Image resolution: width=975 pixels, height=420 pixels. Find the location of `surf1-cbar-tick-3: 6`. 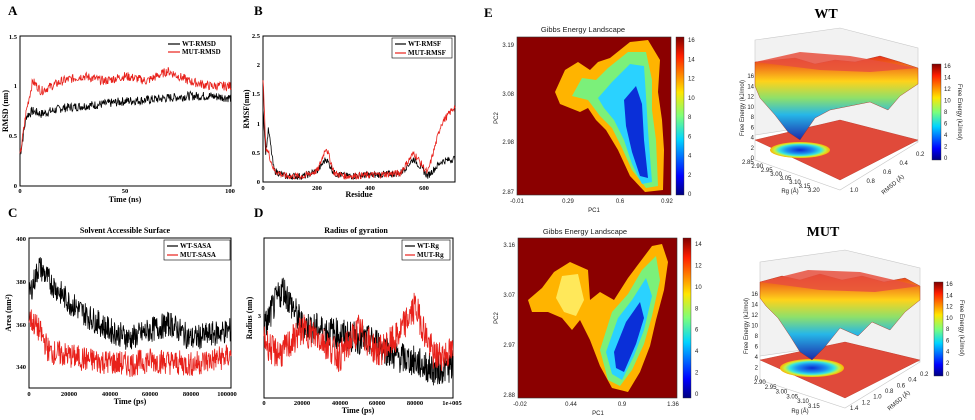

surf1-cbar-tick-3: 6 is located at coordinates (948, 341).